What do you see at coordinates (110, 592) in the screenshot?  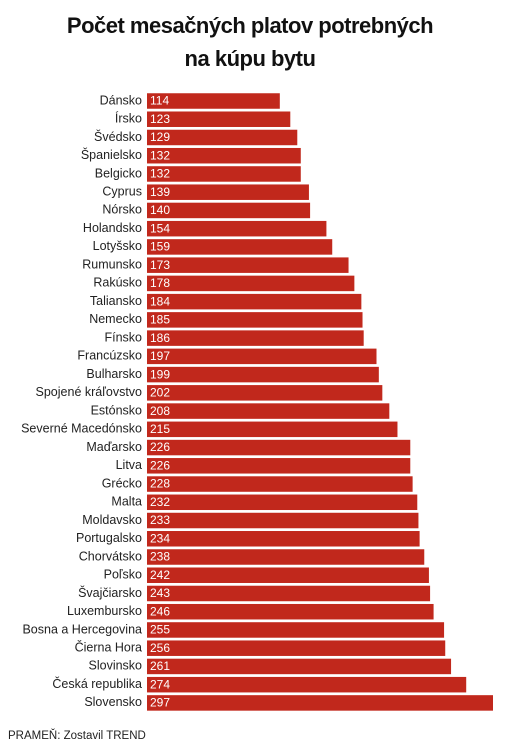 I see `category-label: Švajčiarsko` at bounding box center [110, 592].